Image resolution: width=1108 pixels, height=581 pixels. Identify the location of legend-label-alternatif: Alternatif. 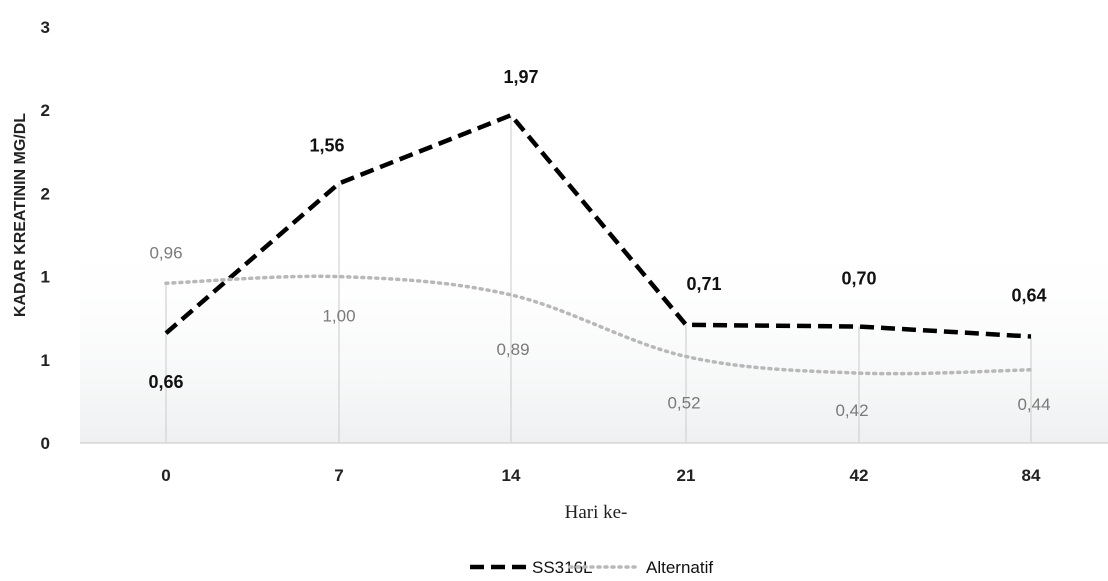
(679, 567).